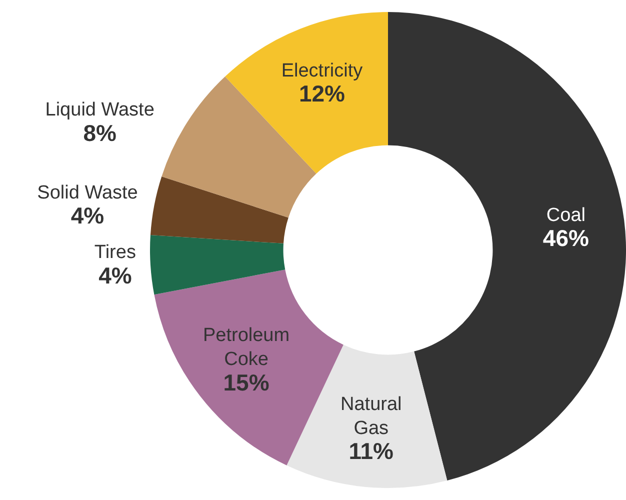  I want to click on data-label: 15%, so click(246, 382).